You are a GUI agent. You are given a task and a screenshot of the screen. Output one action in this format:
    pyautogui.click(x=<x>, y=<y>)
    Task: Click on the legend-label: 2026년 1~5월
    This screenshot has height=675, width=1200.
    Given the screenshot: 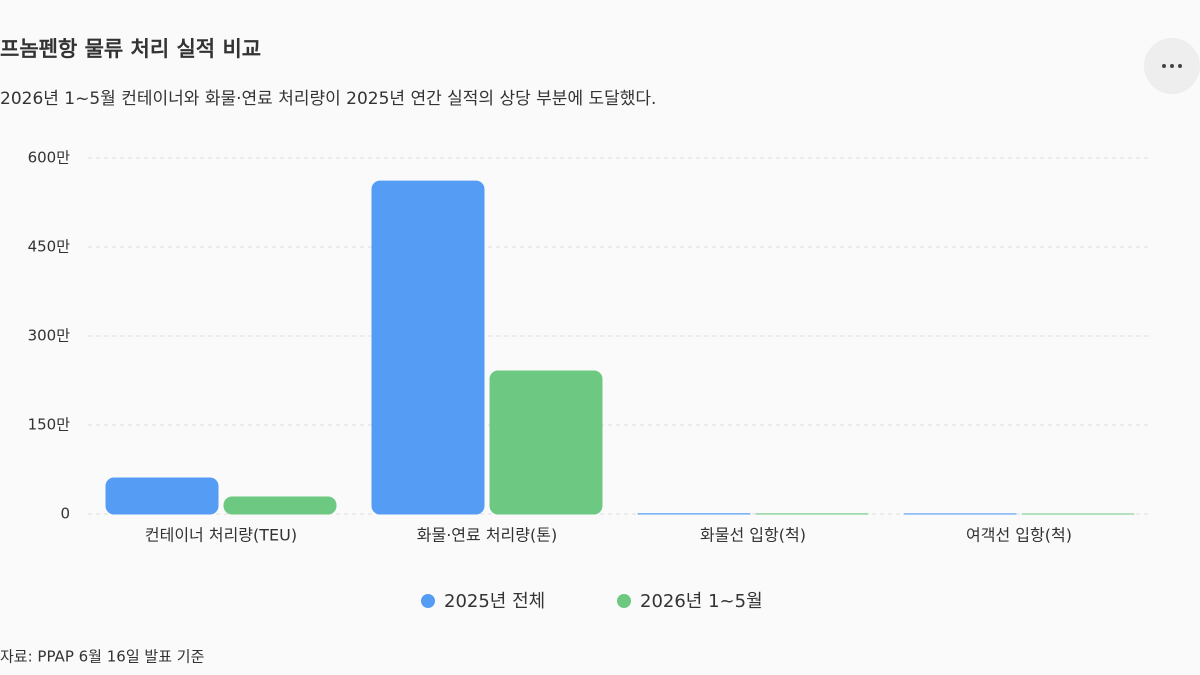 What is the action you would take?
    pyautogui.click(x=701, y=601)
    